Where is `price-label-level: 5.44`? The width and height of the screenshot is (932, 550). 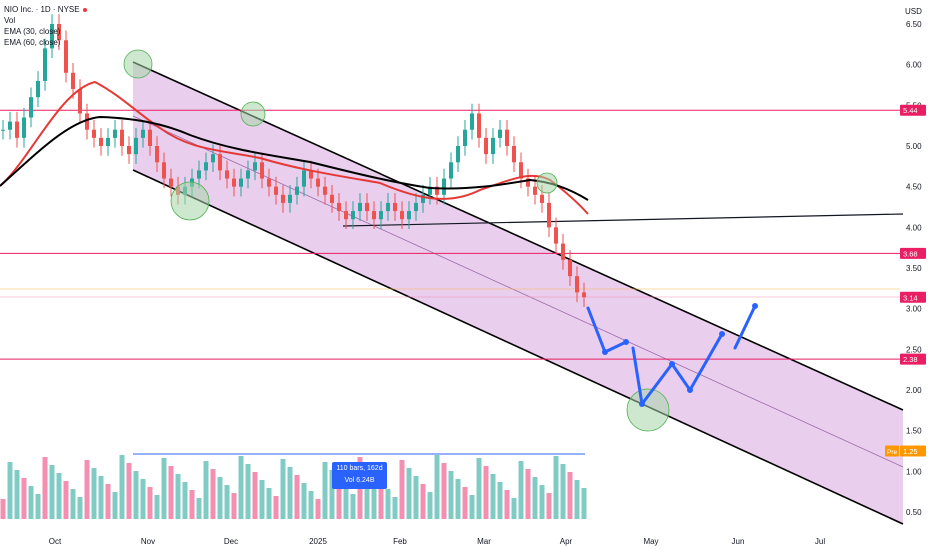 price-label-level: 5.44 is located at coordinates (910, 110).